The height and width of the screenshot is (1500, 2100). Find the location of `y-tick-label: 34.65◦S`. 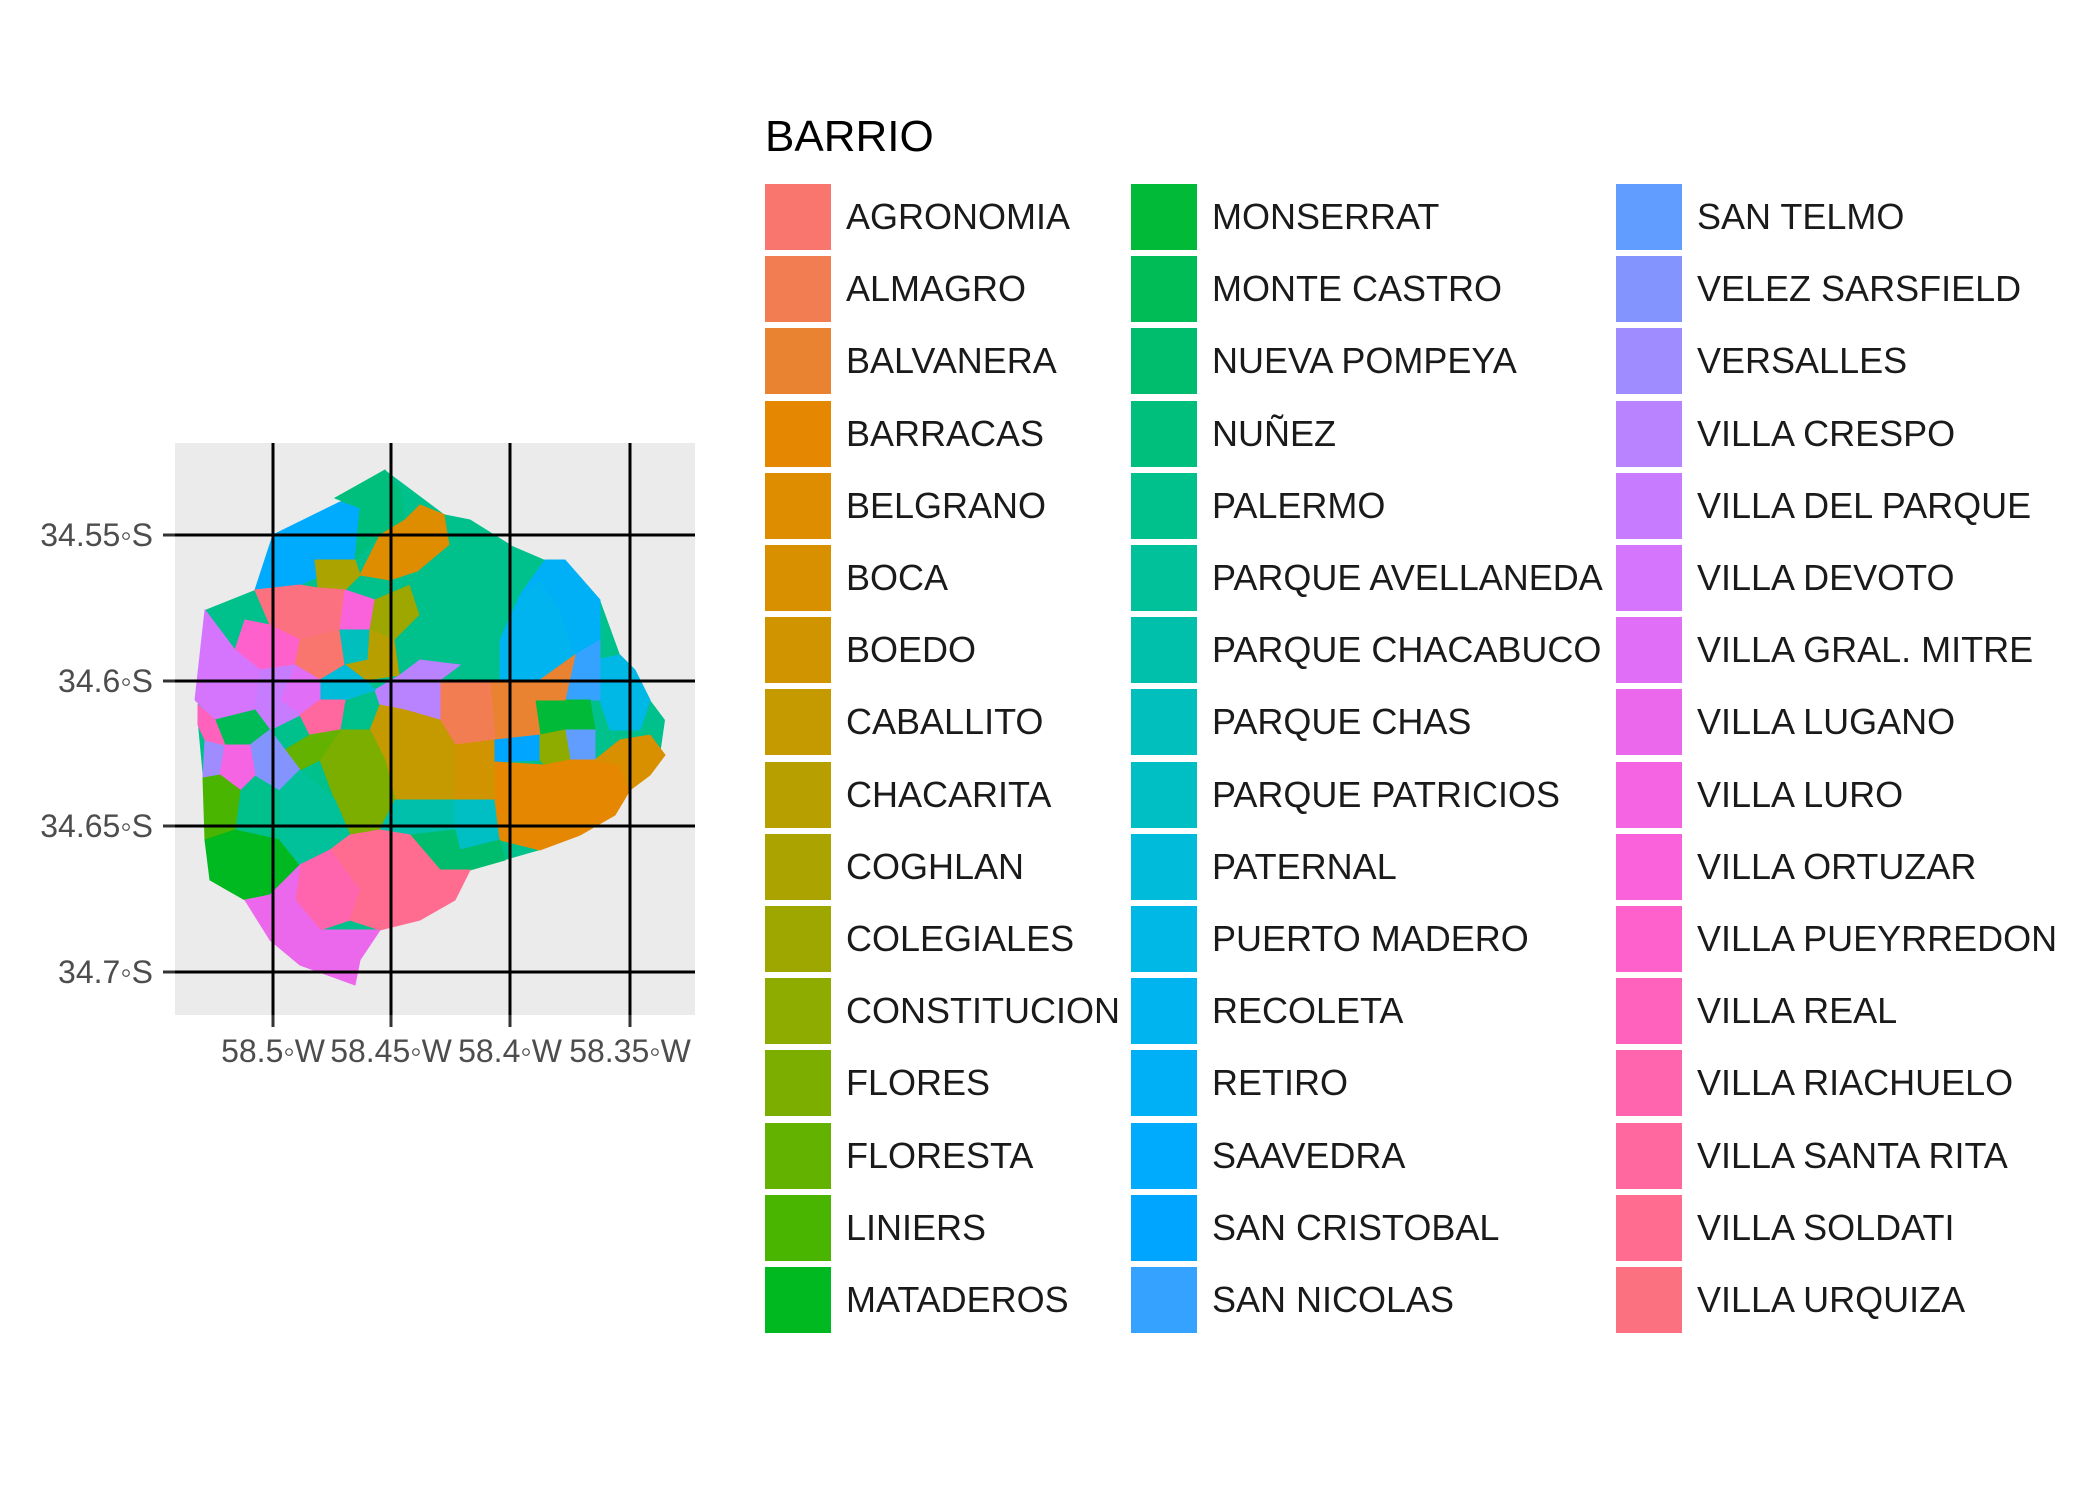

y-tick-label: 34.65◦S is located at coordinates (96, 826).